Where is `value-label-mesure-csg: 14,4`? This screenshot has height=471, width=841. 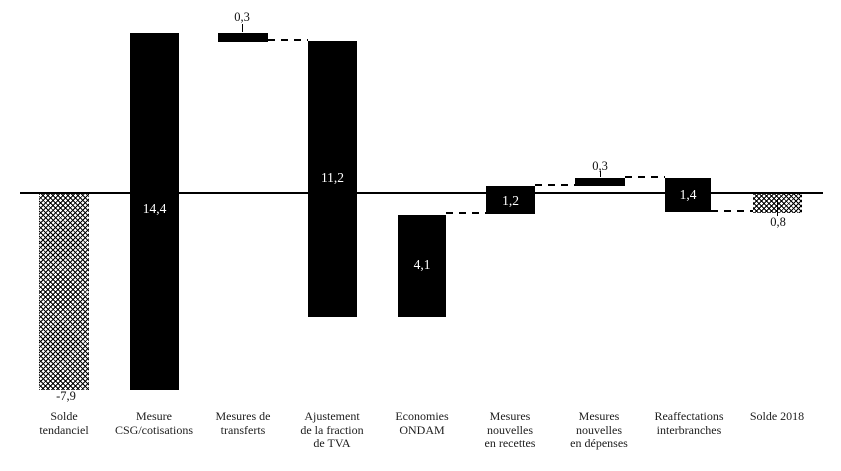 value-label-mesure-csg: 14,4 is located at coordinates (154, 208).